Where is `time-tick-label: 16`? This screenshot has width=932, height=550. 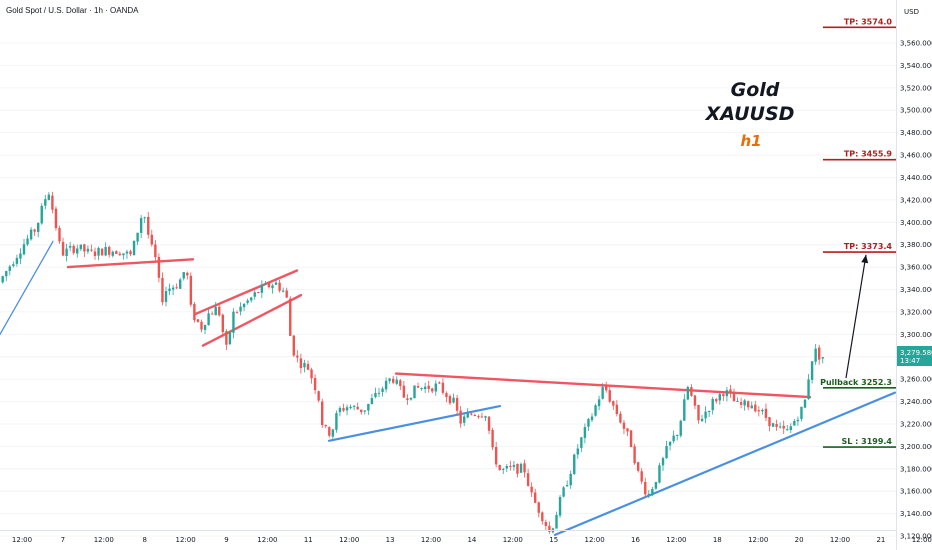 time-tick-label: 16 is located at coordinates (635, 540).